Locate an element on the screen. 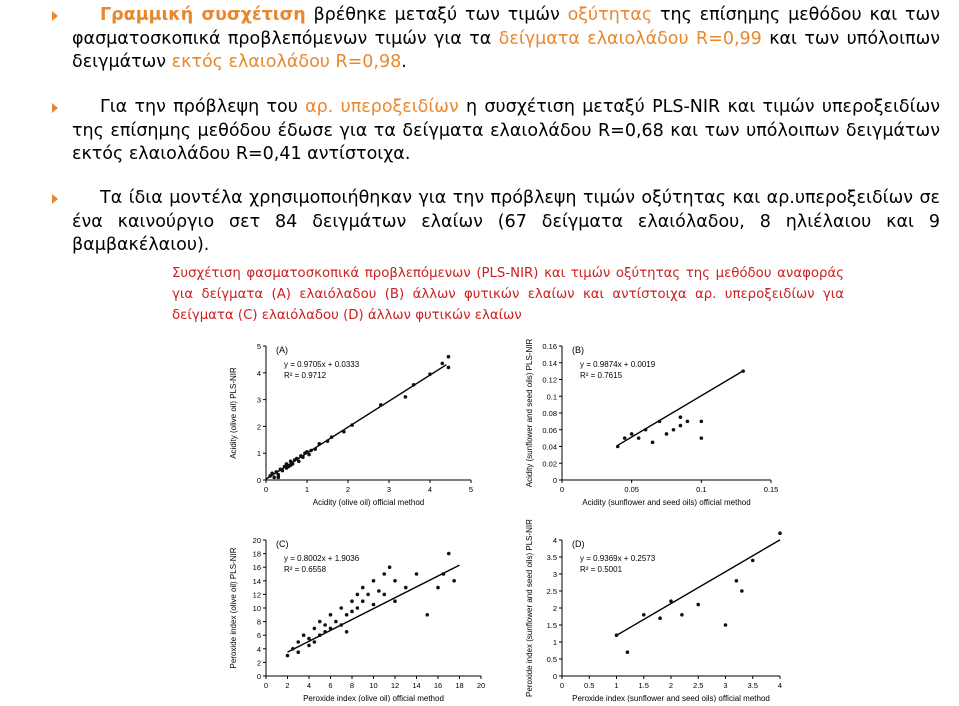 The width and height of the screenshot is (959, 706). y-tick-label: 14 is located at coordinates (257, 581).